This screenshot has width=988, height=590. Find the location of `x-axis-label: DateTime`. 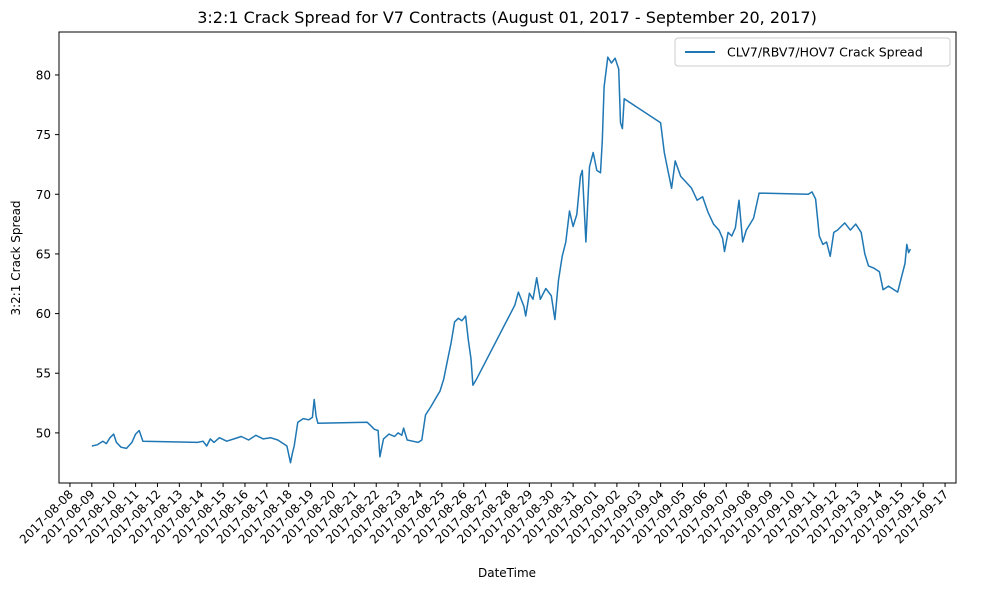

x-axis-label: DateTime is located at coordinates (507, 573).